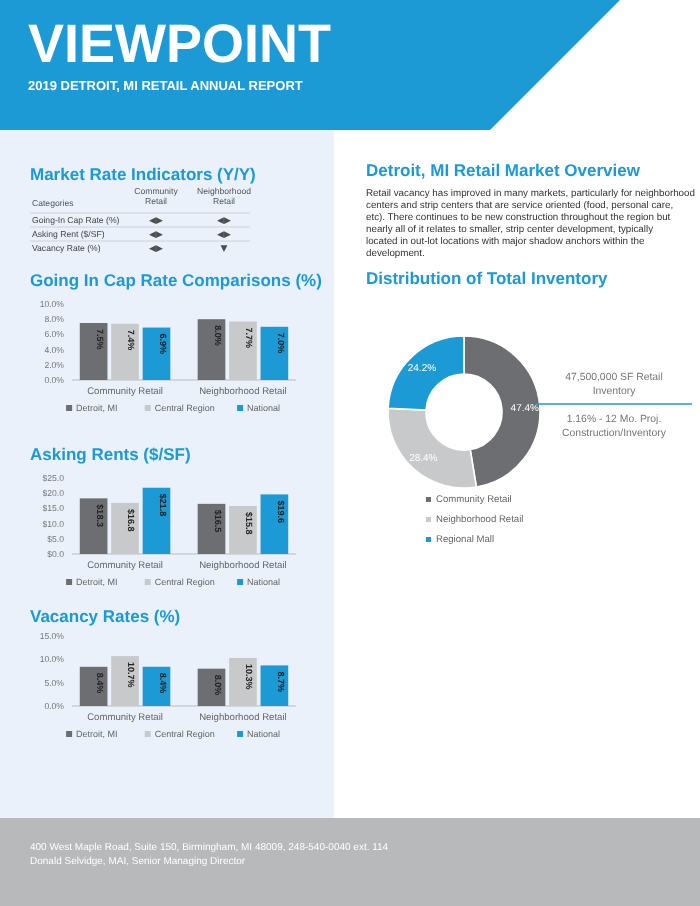  What do you see at coordinates (110, 454) in the screenshot?
I see `chart-title: Asking Rents ($/SF)` at bounding box center [110, 454].